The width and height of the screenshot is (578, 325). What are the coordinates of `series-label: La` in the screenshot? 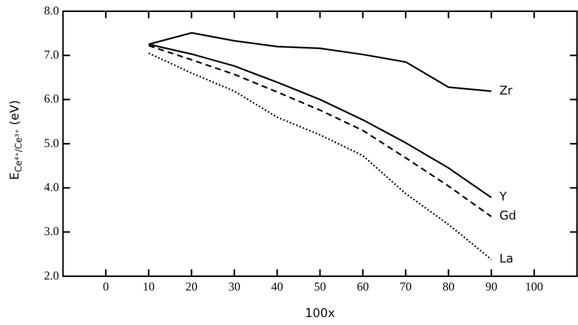 It's located at (506, 259).